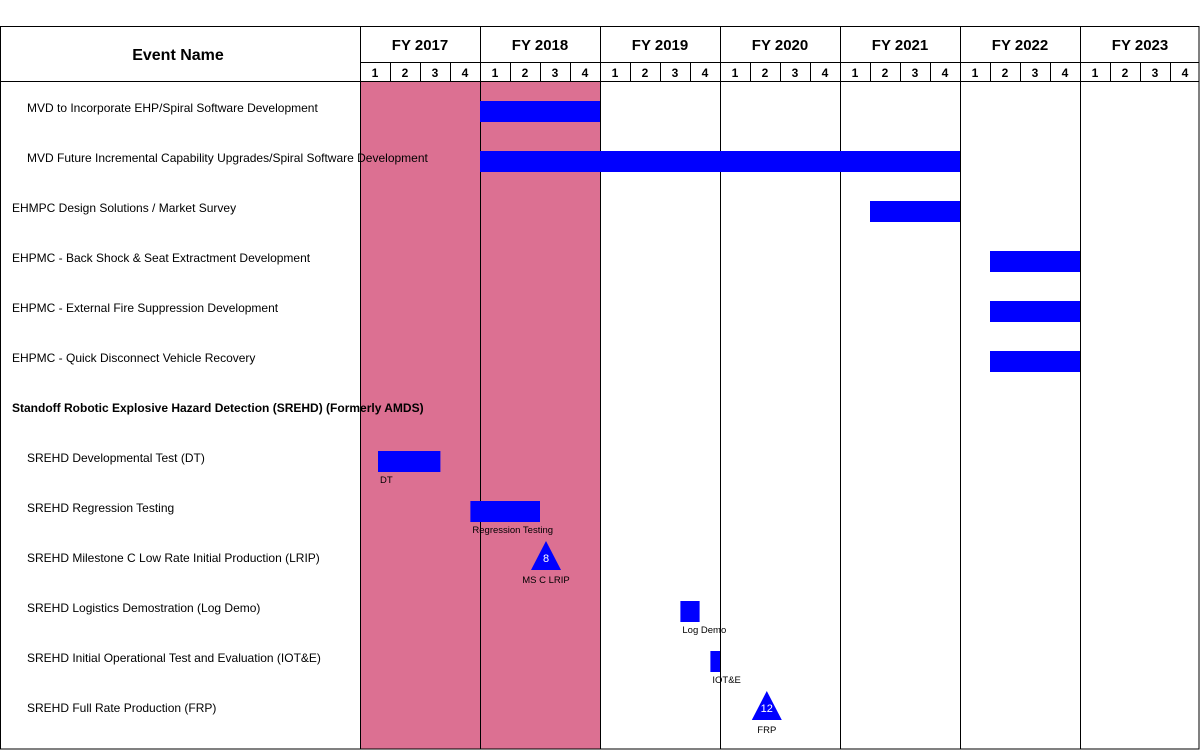  I want to click on milestone-label: FRP, so click(766, 730).